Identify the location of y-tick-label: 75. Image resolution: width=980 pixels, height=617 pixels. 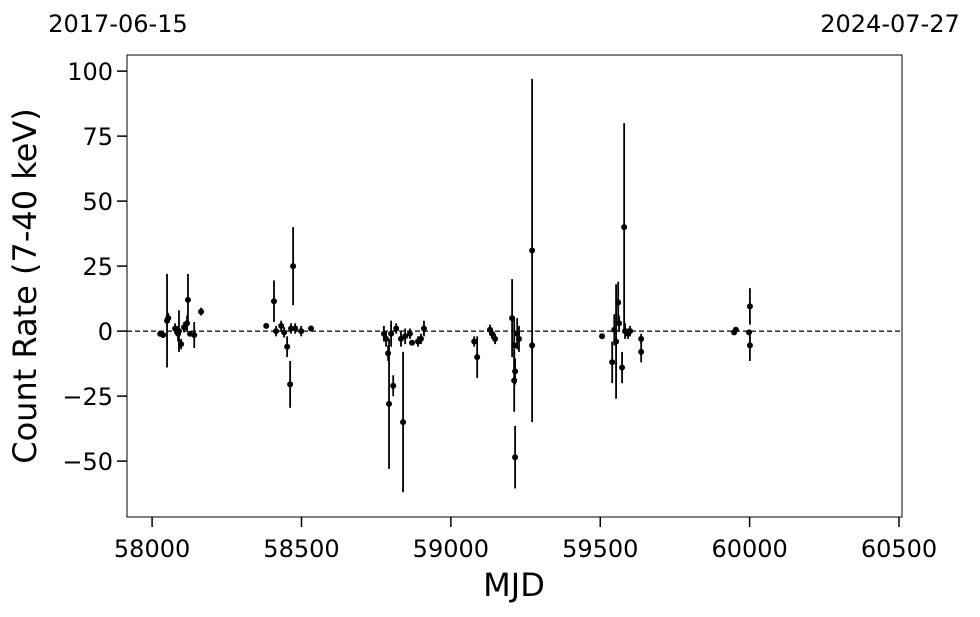
(97, 137).